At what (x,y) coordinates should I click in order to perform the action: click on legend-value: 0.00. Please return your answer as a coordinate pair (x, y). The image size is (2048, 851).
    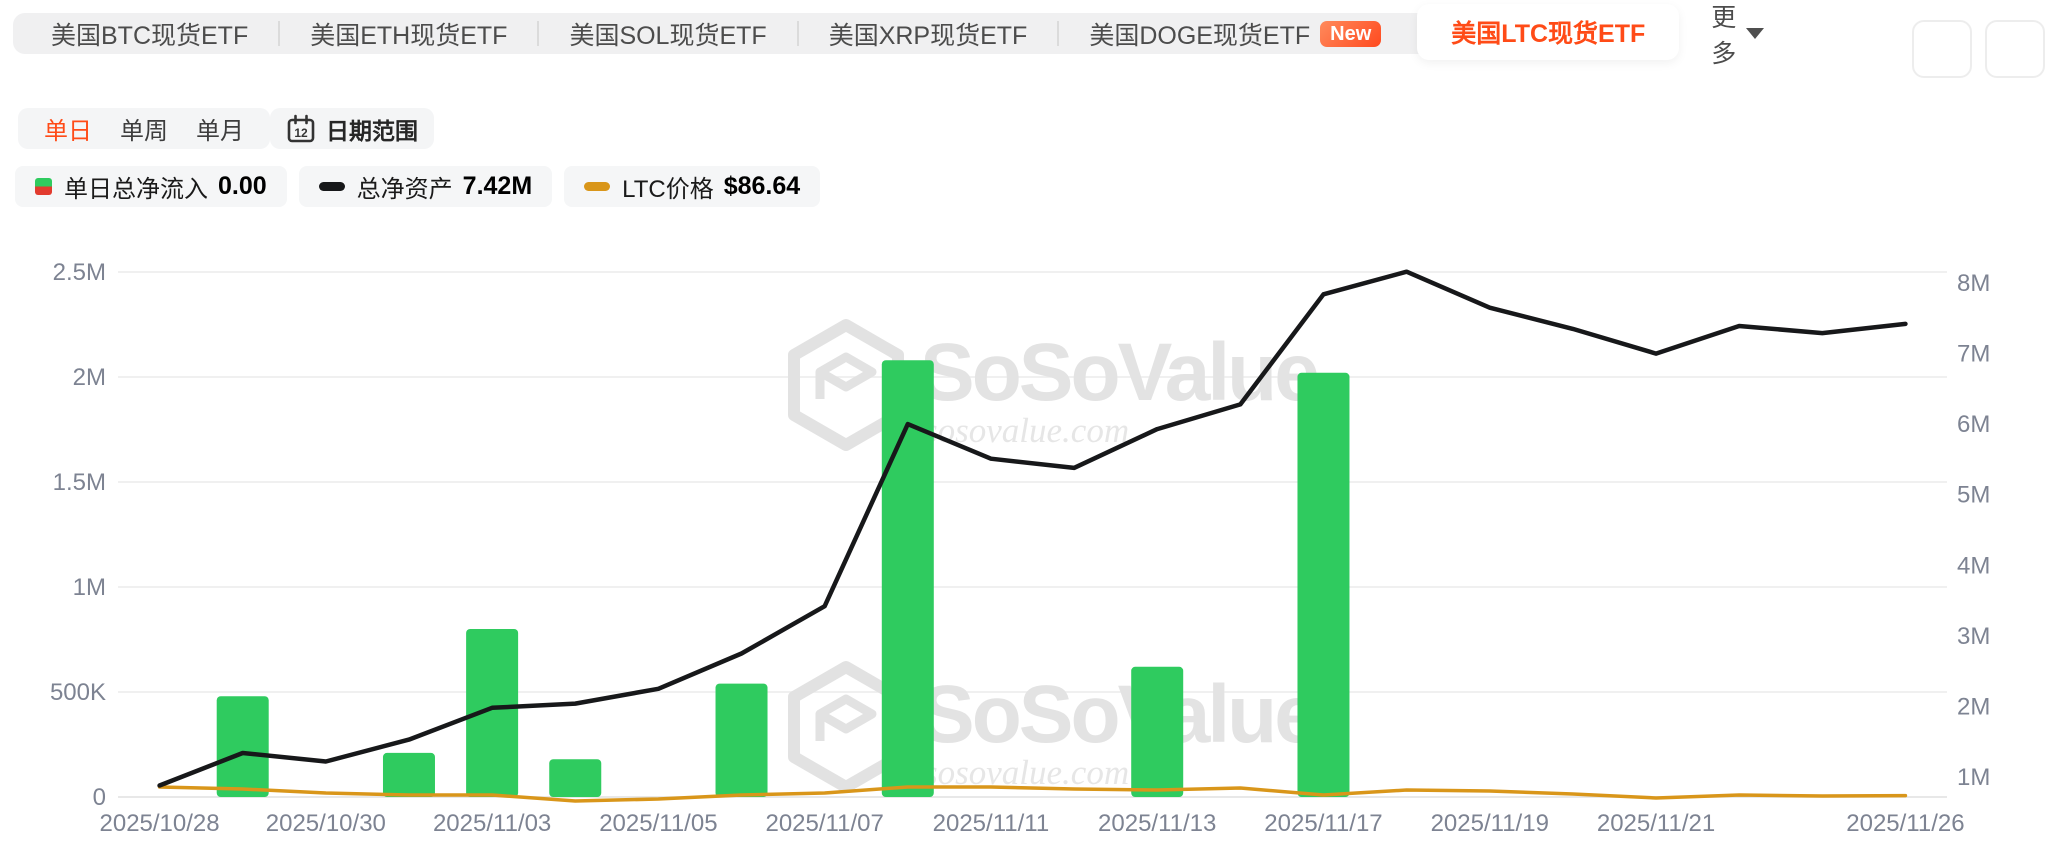
    Looking at the image, I should click on (242, 186).